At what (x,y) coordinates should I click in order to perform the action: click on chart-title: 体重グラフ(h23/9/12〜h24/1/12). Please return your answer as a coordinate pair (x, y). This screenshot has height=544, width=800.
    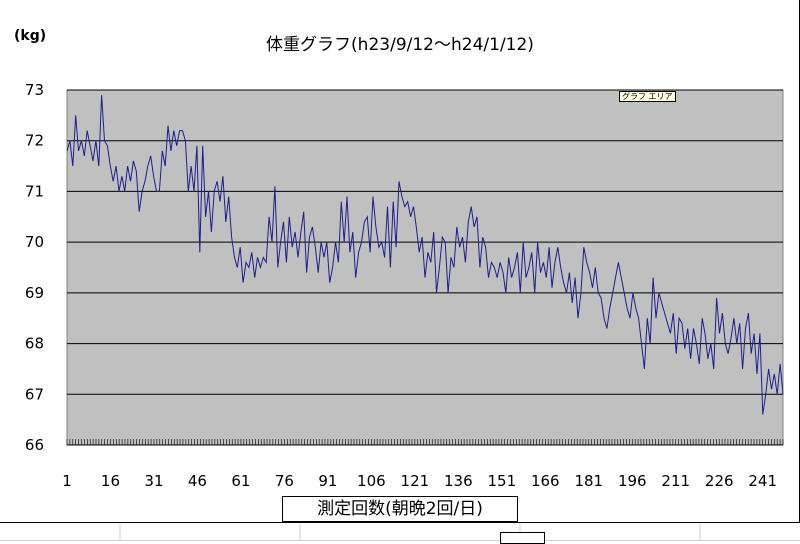
    Looking at the image, I should click on (400, 45).